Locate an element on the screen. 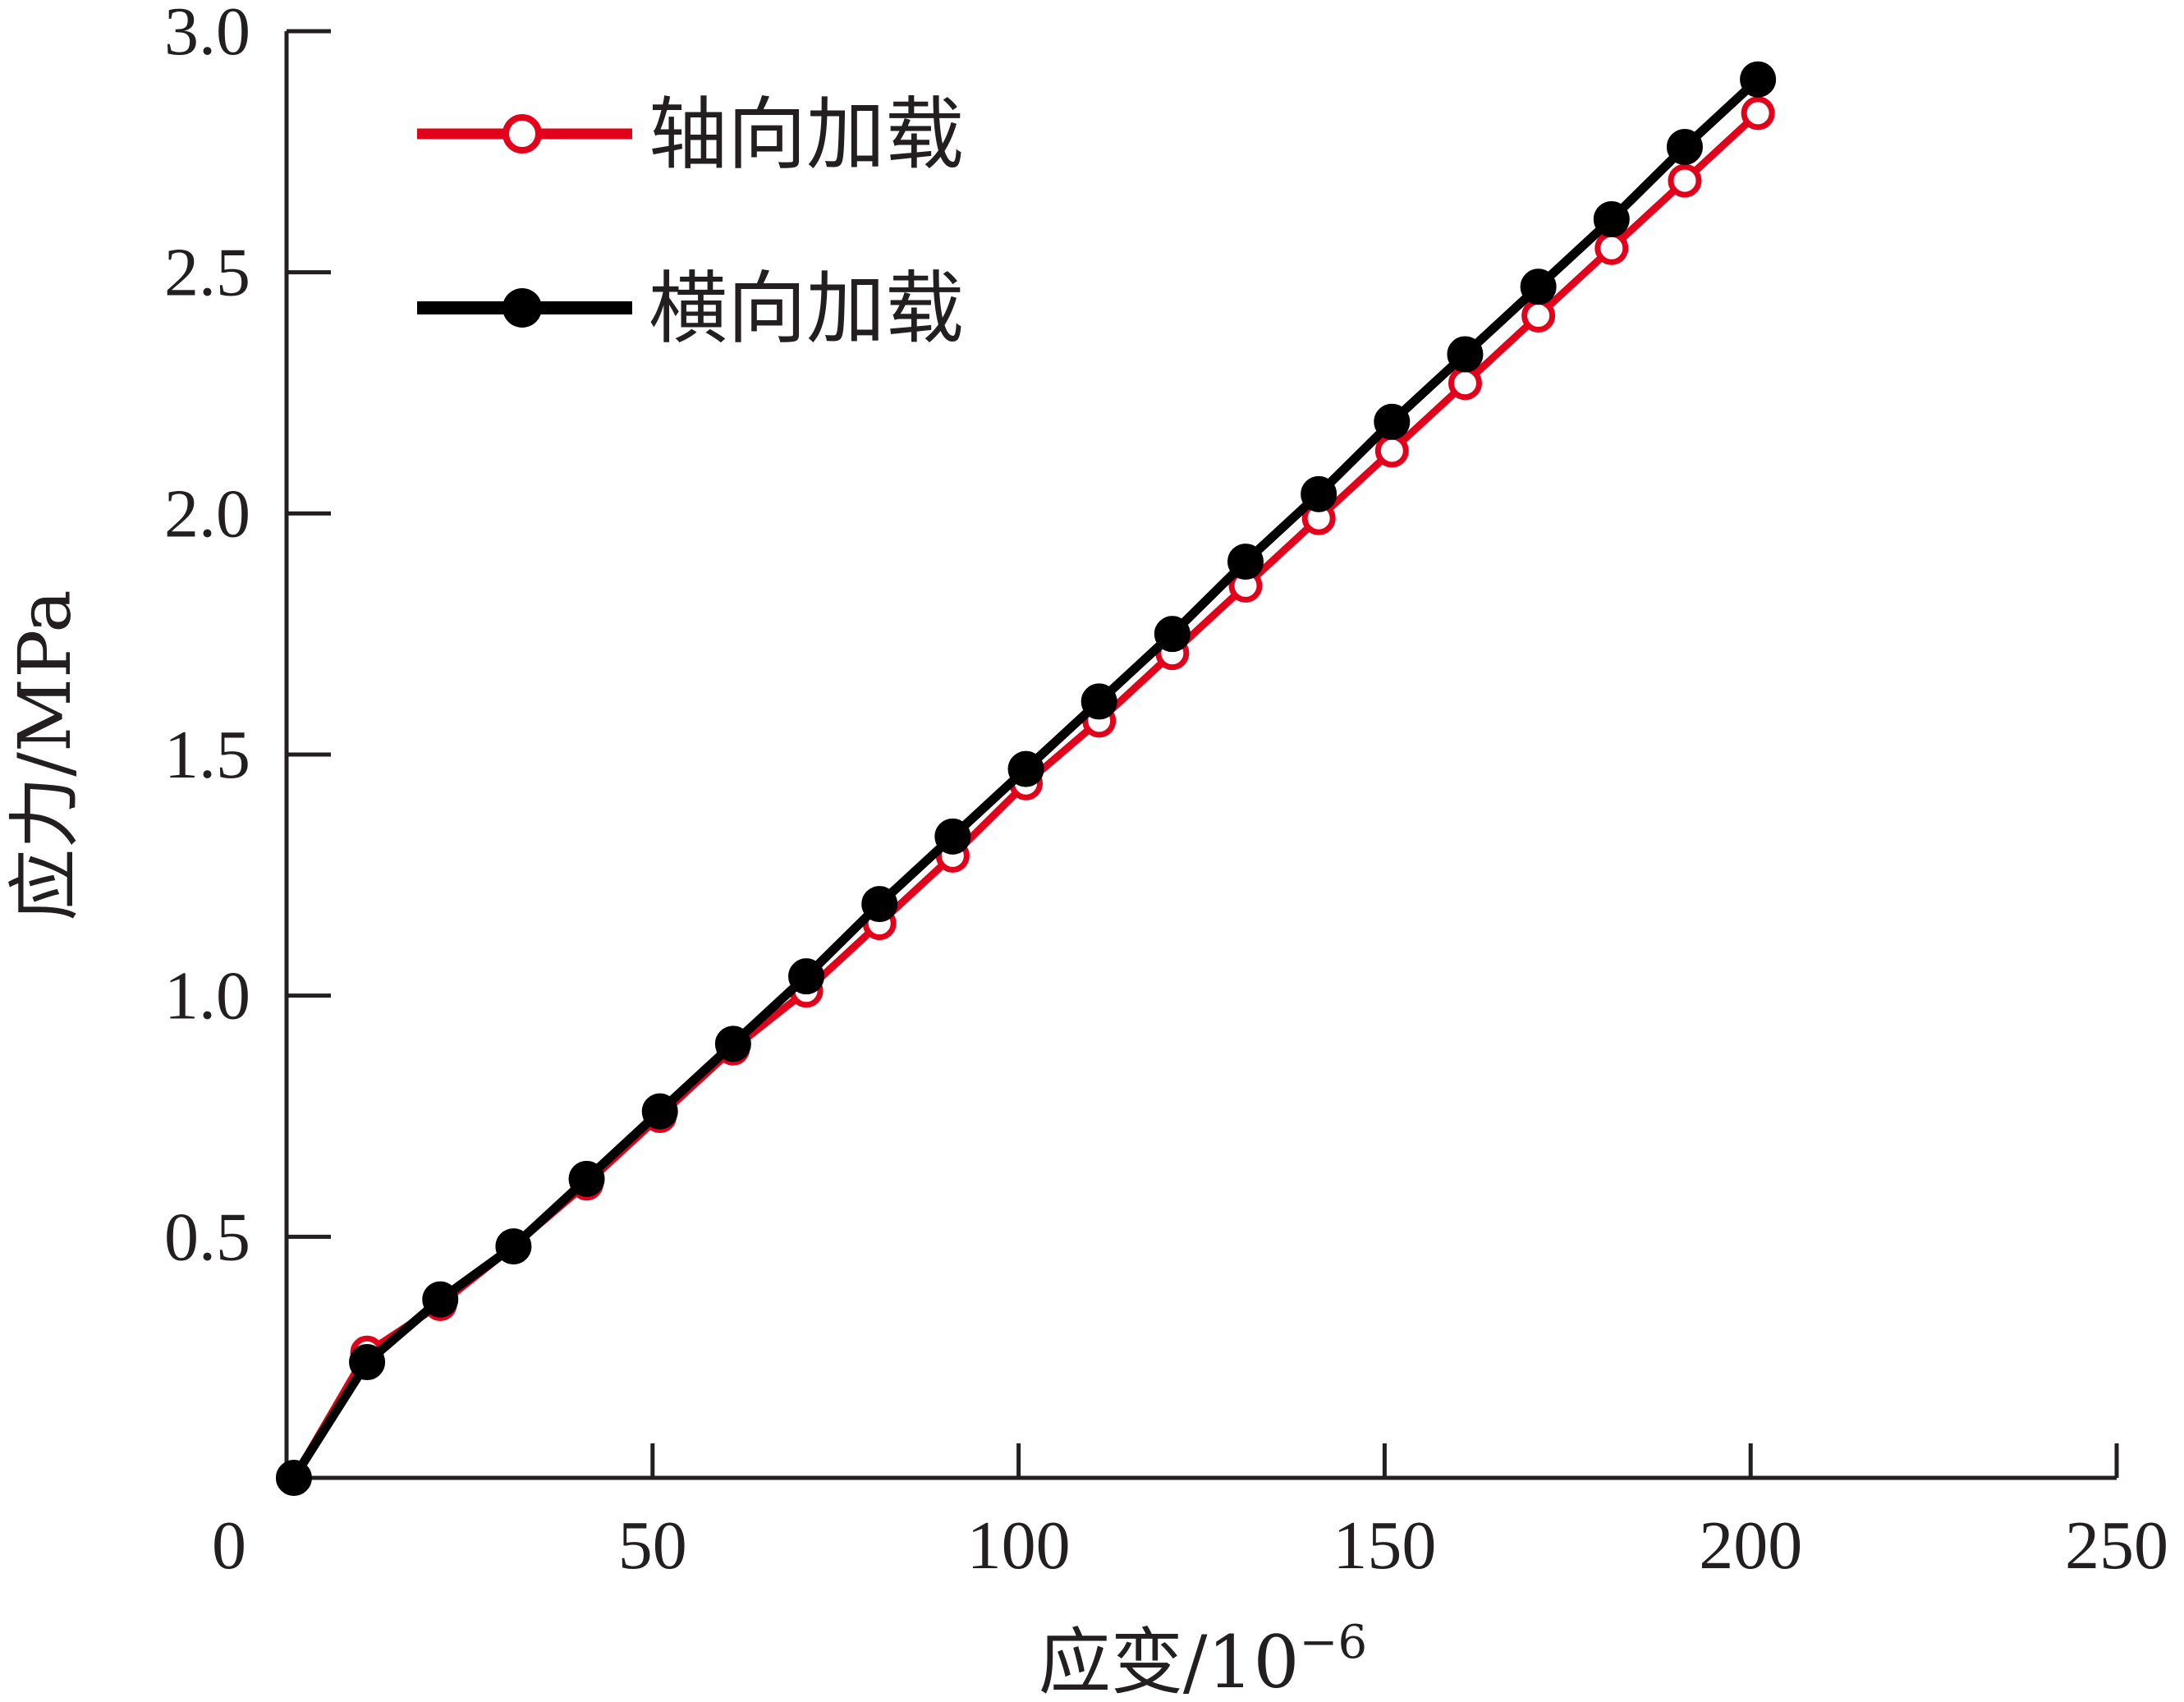  x-tick-label: 150 is located at coordinates (1384, 1546).